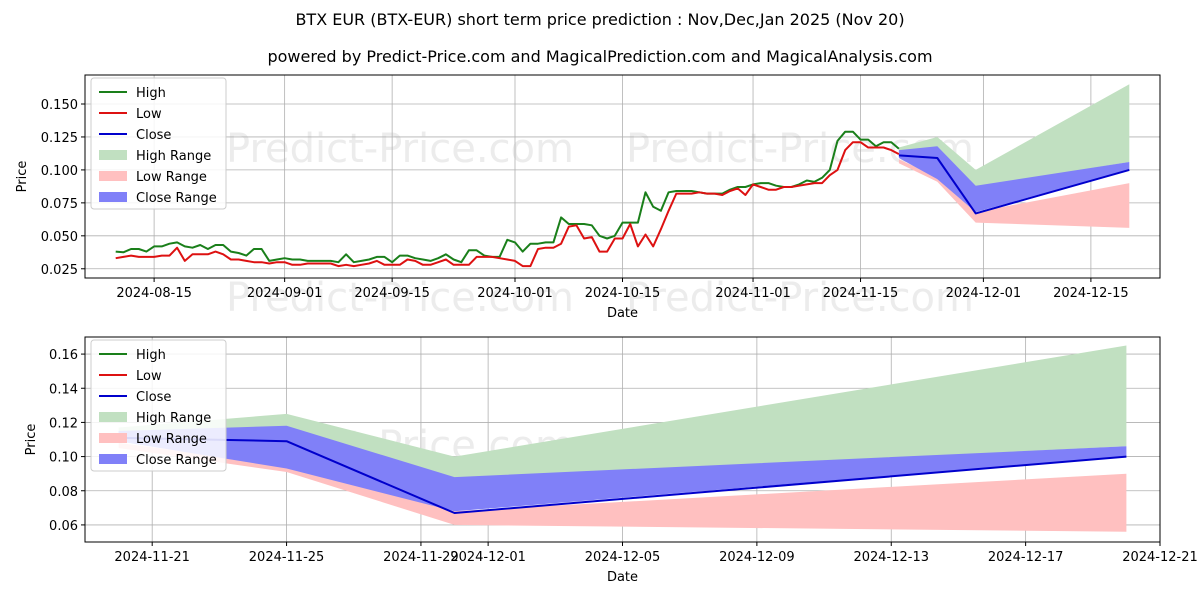 This screenshot has width=1200, height=604. I want to click on high-series-line, so click(507, 197).